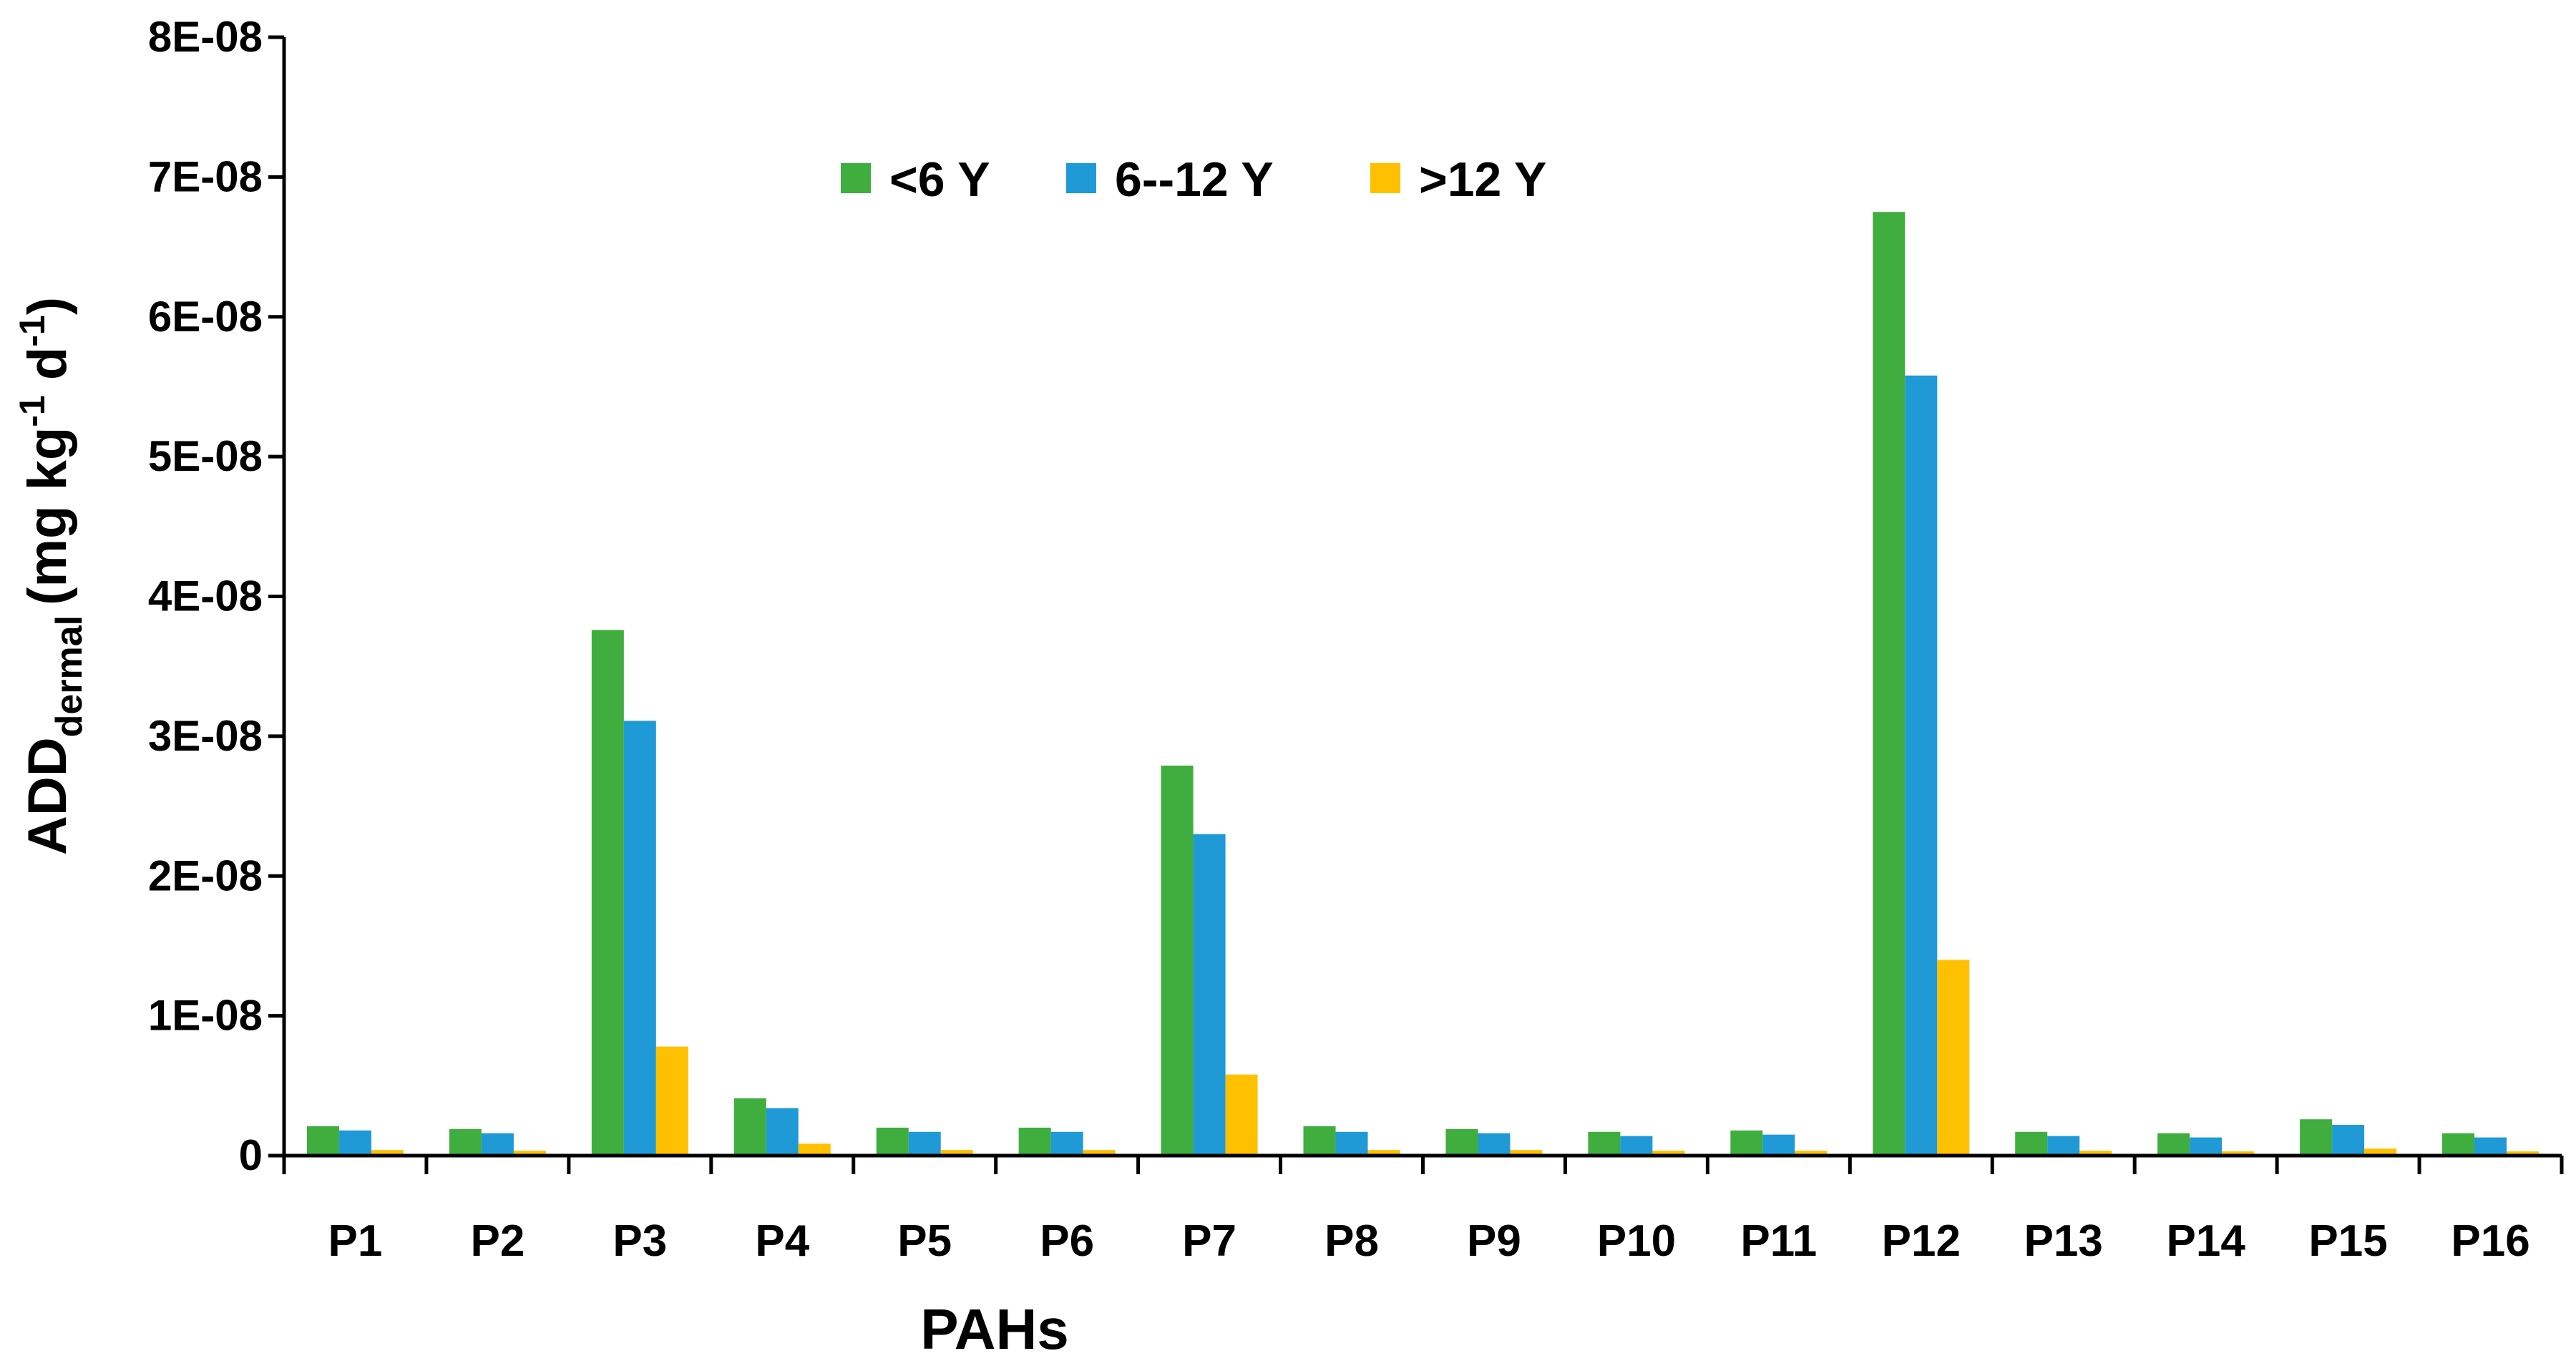 The height and width of the screenshot is (1371, 2576). What do you see at coordinates (2347, 1241) in the screenshot?
I see `x-tick-label: P15` at bounding box center [2347, 1241].